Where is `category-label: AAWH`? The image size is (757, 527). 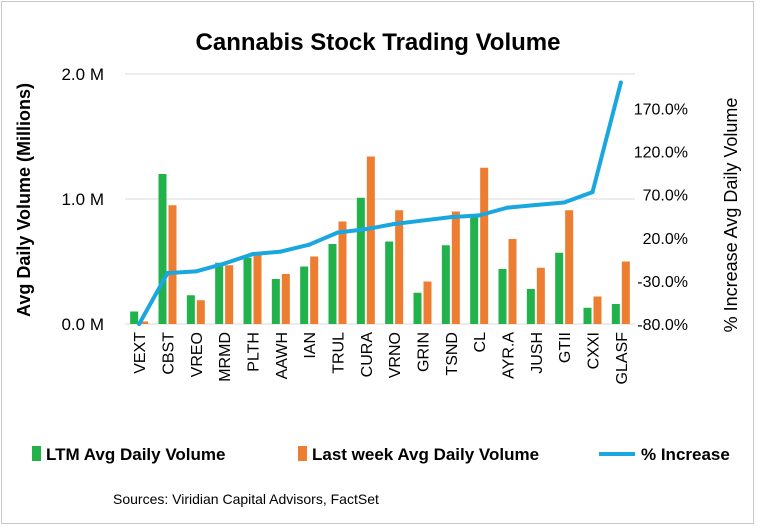
category-label: AAWH is located at coordinates (282, 355).